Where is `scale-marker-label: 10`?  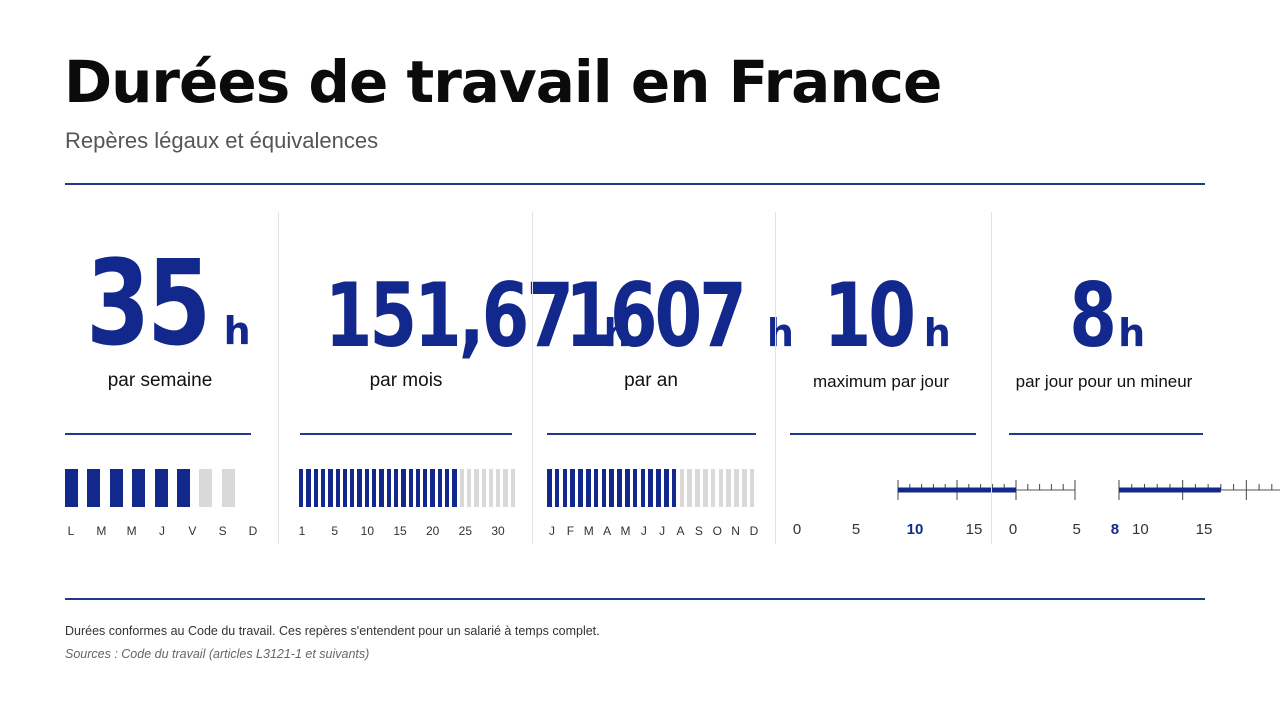 scale-marker-label: 10 is located at coordinates (915, 529).